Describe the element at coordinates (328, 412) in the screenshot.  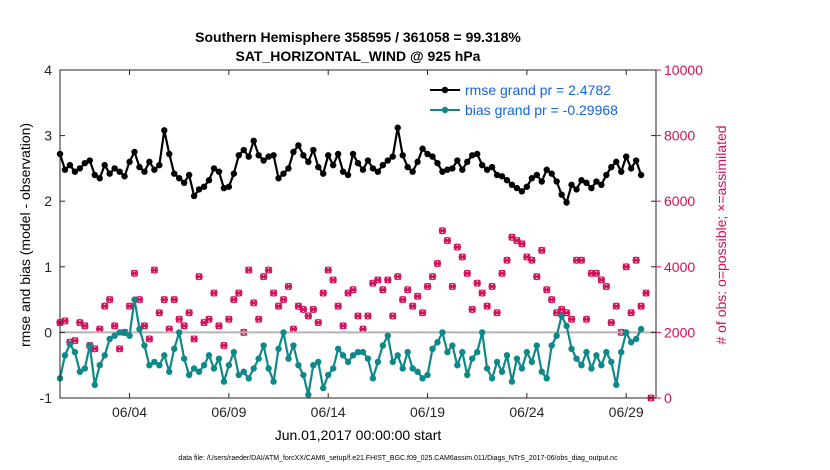
I see `x-tick-label: 06/14` at that location.